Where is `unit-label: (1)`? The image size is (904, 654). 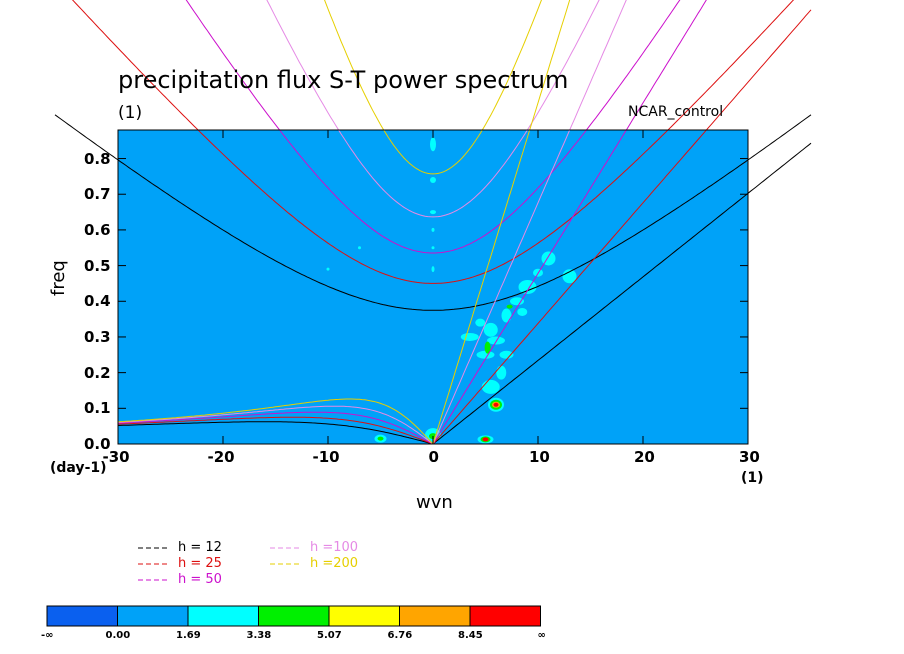
unit-label: (1) is located at coordinates (130, 113).